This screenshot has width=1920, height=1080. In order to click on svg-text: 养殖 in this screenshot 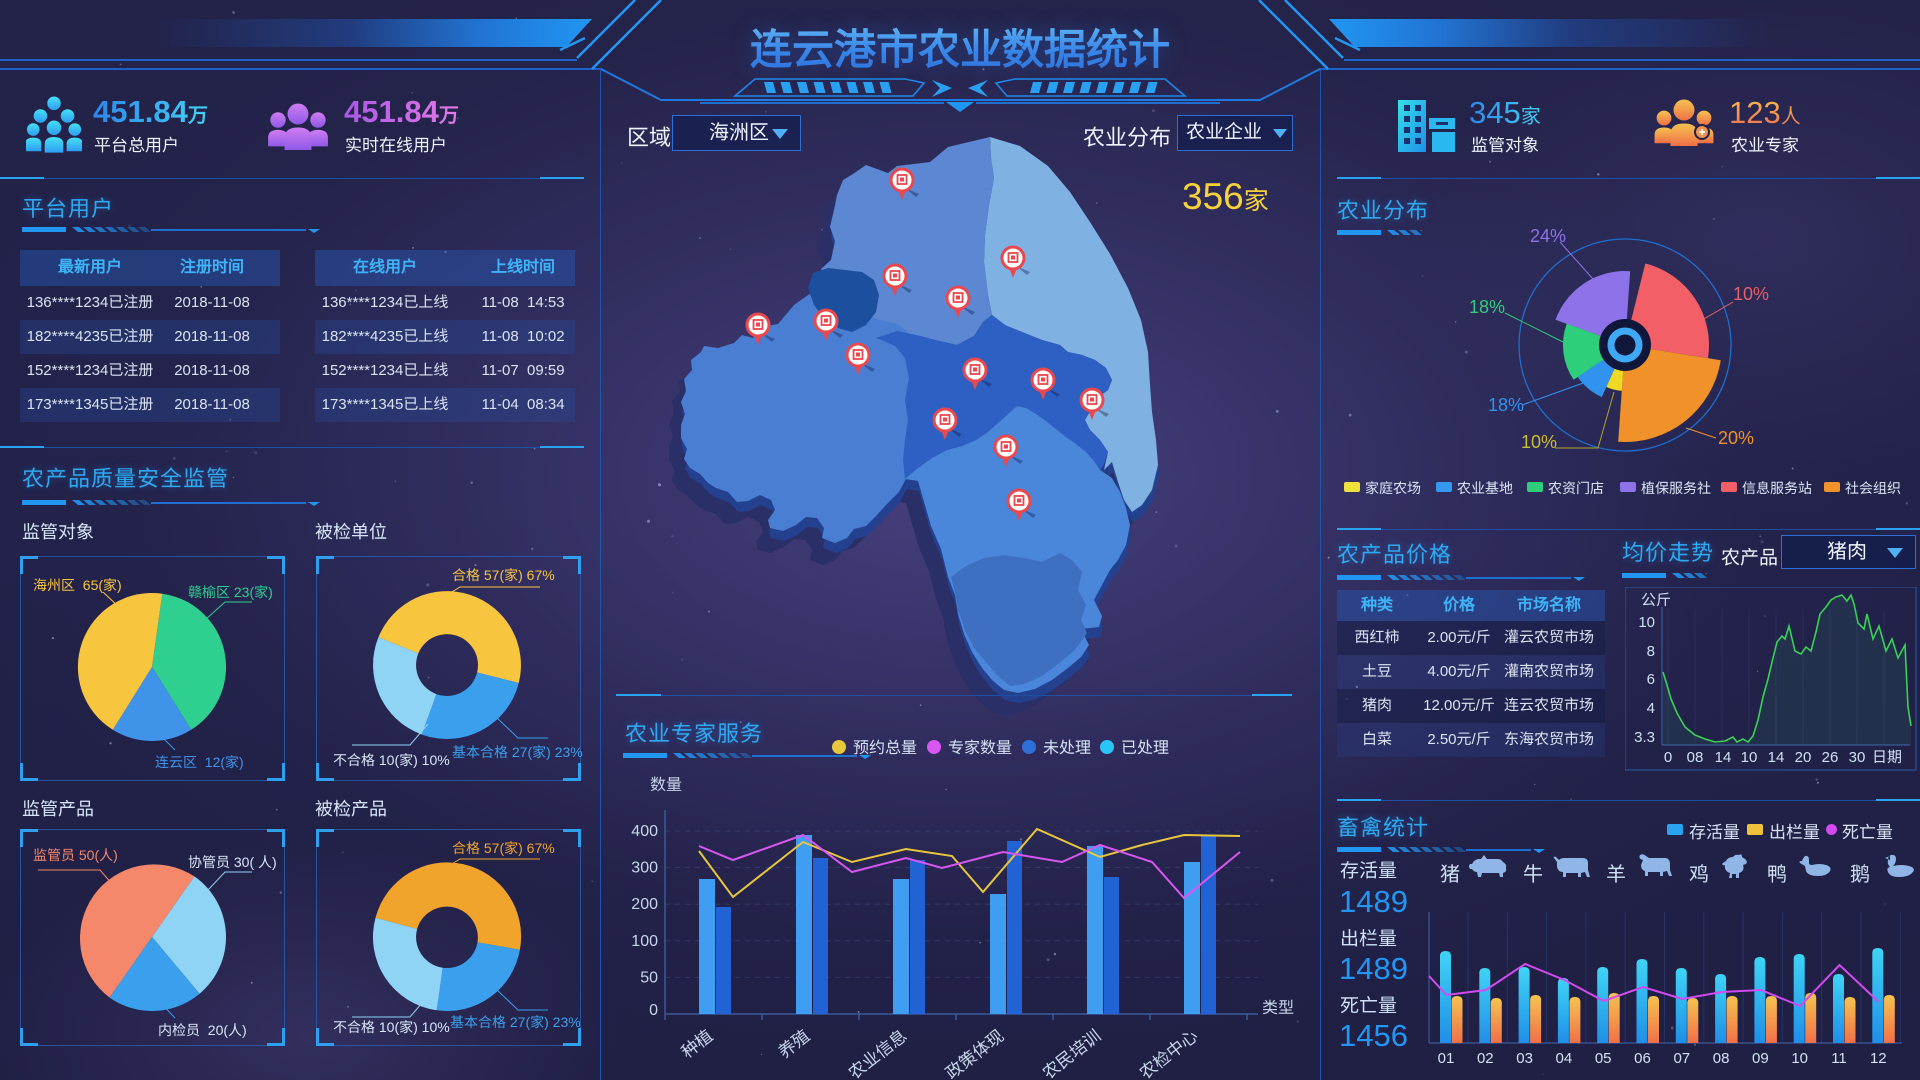, I will do `click(794, 1044)`.